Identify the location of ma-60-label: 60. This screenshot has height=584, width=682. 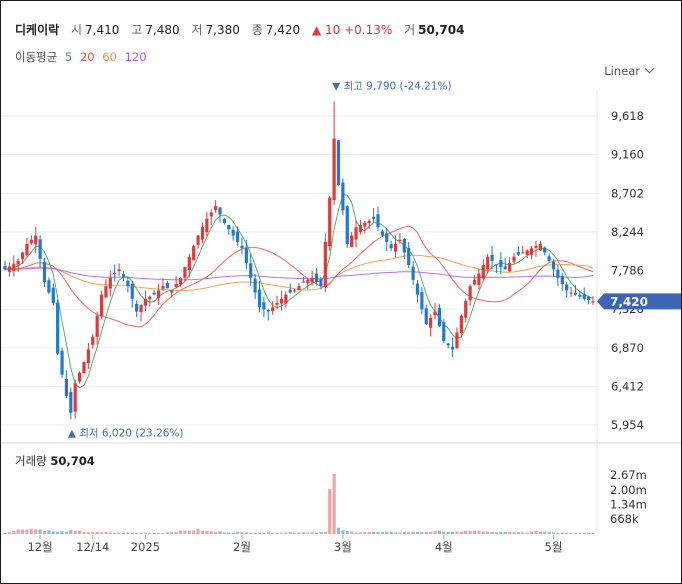
(109, 57).